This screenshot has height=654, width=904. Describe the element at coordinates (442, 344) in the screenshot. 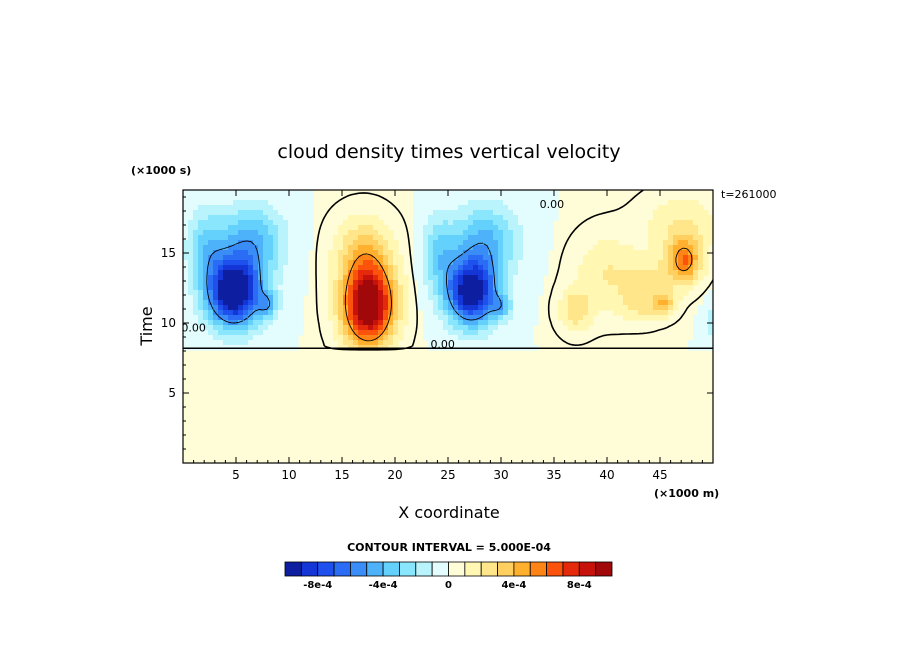

I see `zero-contour-label: 0.00` at that location.